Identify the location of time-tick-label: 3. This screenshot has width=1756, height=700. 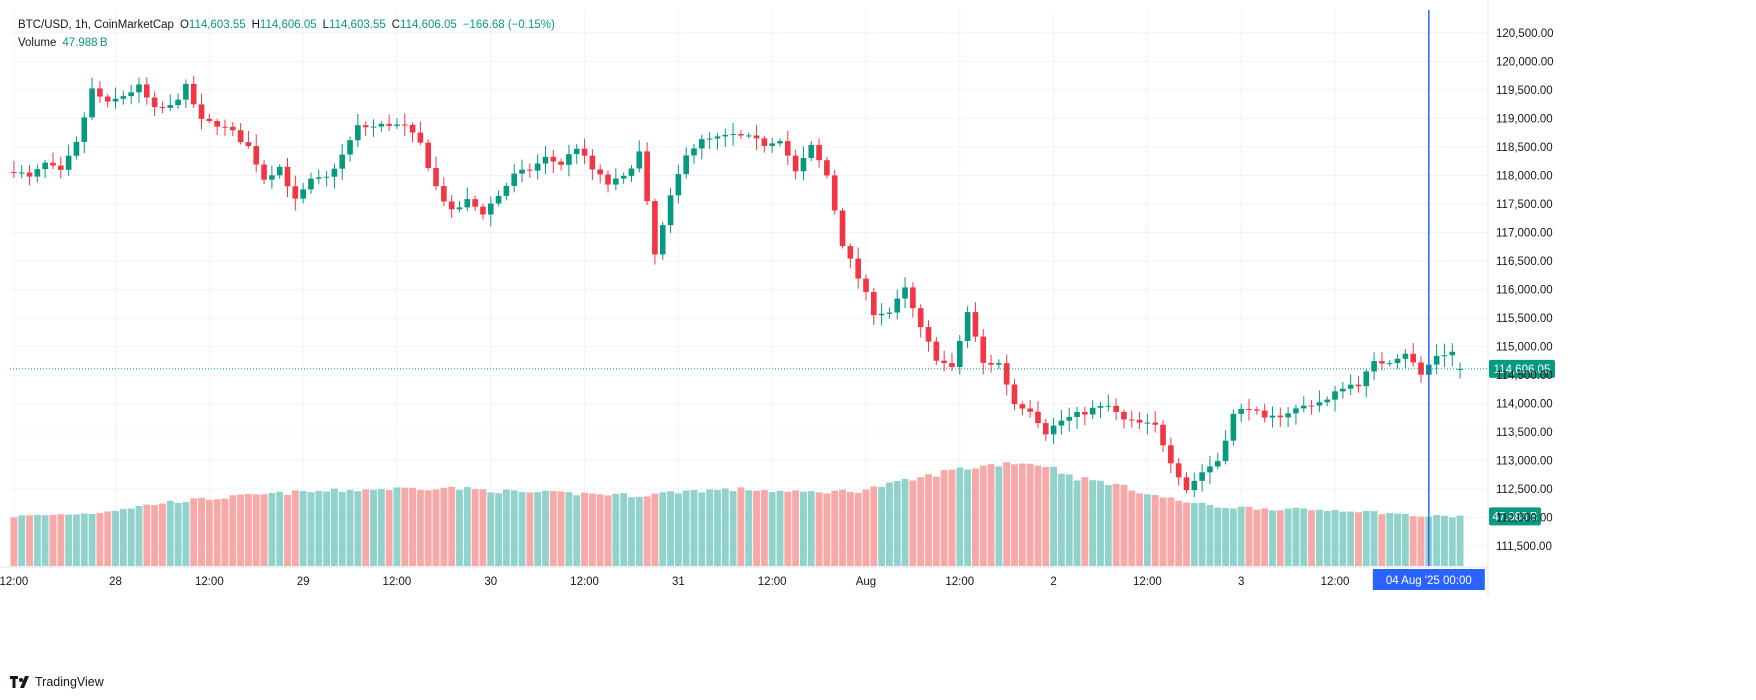
(1241, 582).